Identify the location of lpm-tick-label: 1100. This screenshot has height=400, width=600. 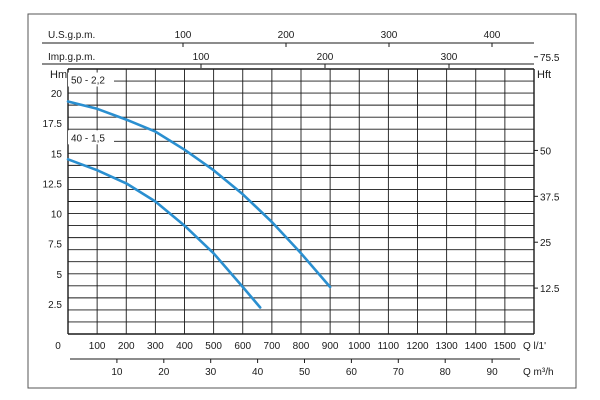
(389, 346).